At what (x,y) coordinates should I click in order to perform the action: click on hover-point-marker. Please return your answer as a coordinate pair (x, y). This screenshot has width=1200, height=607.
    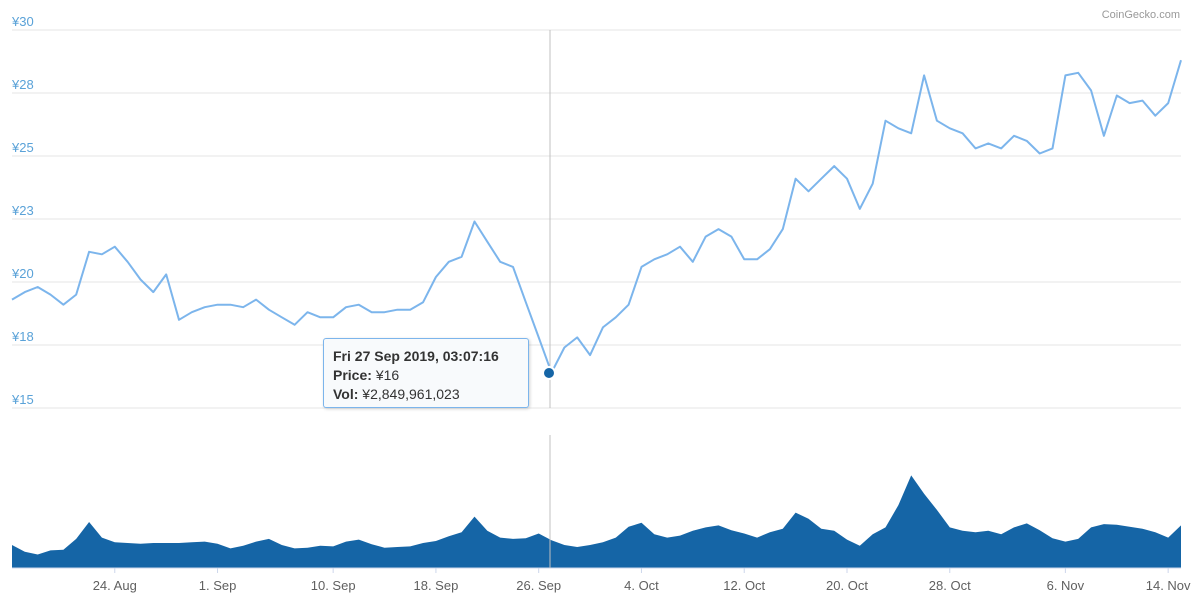
    Looking at the image, I should click on (549, 373).